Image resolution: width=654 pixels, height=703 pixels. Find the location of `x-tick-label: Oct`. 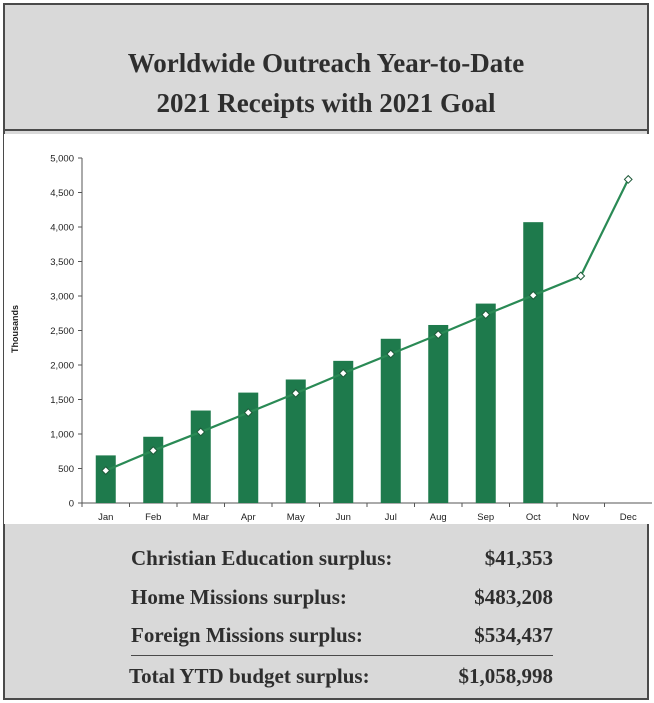

x-tick-label: Oct is located at coordinates (533, 517).